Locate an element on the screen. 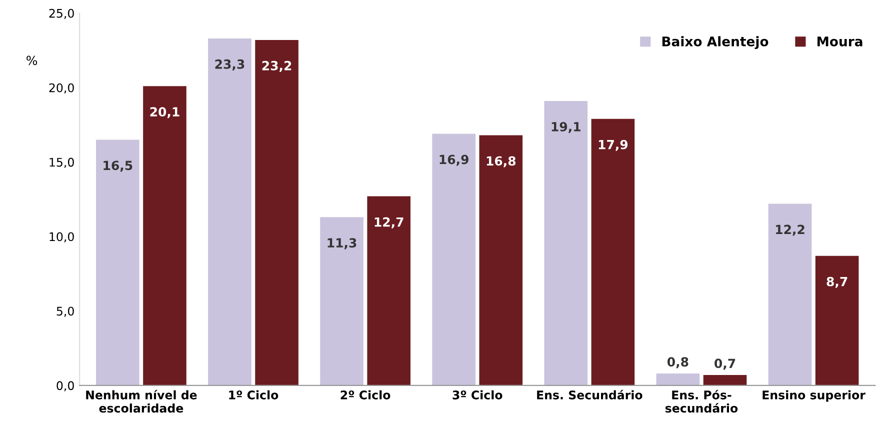  data-label: 20,1 is located at coordinates (165, 112).